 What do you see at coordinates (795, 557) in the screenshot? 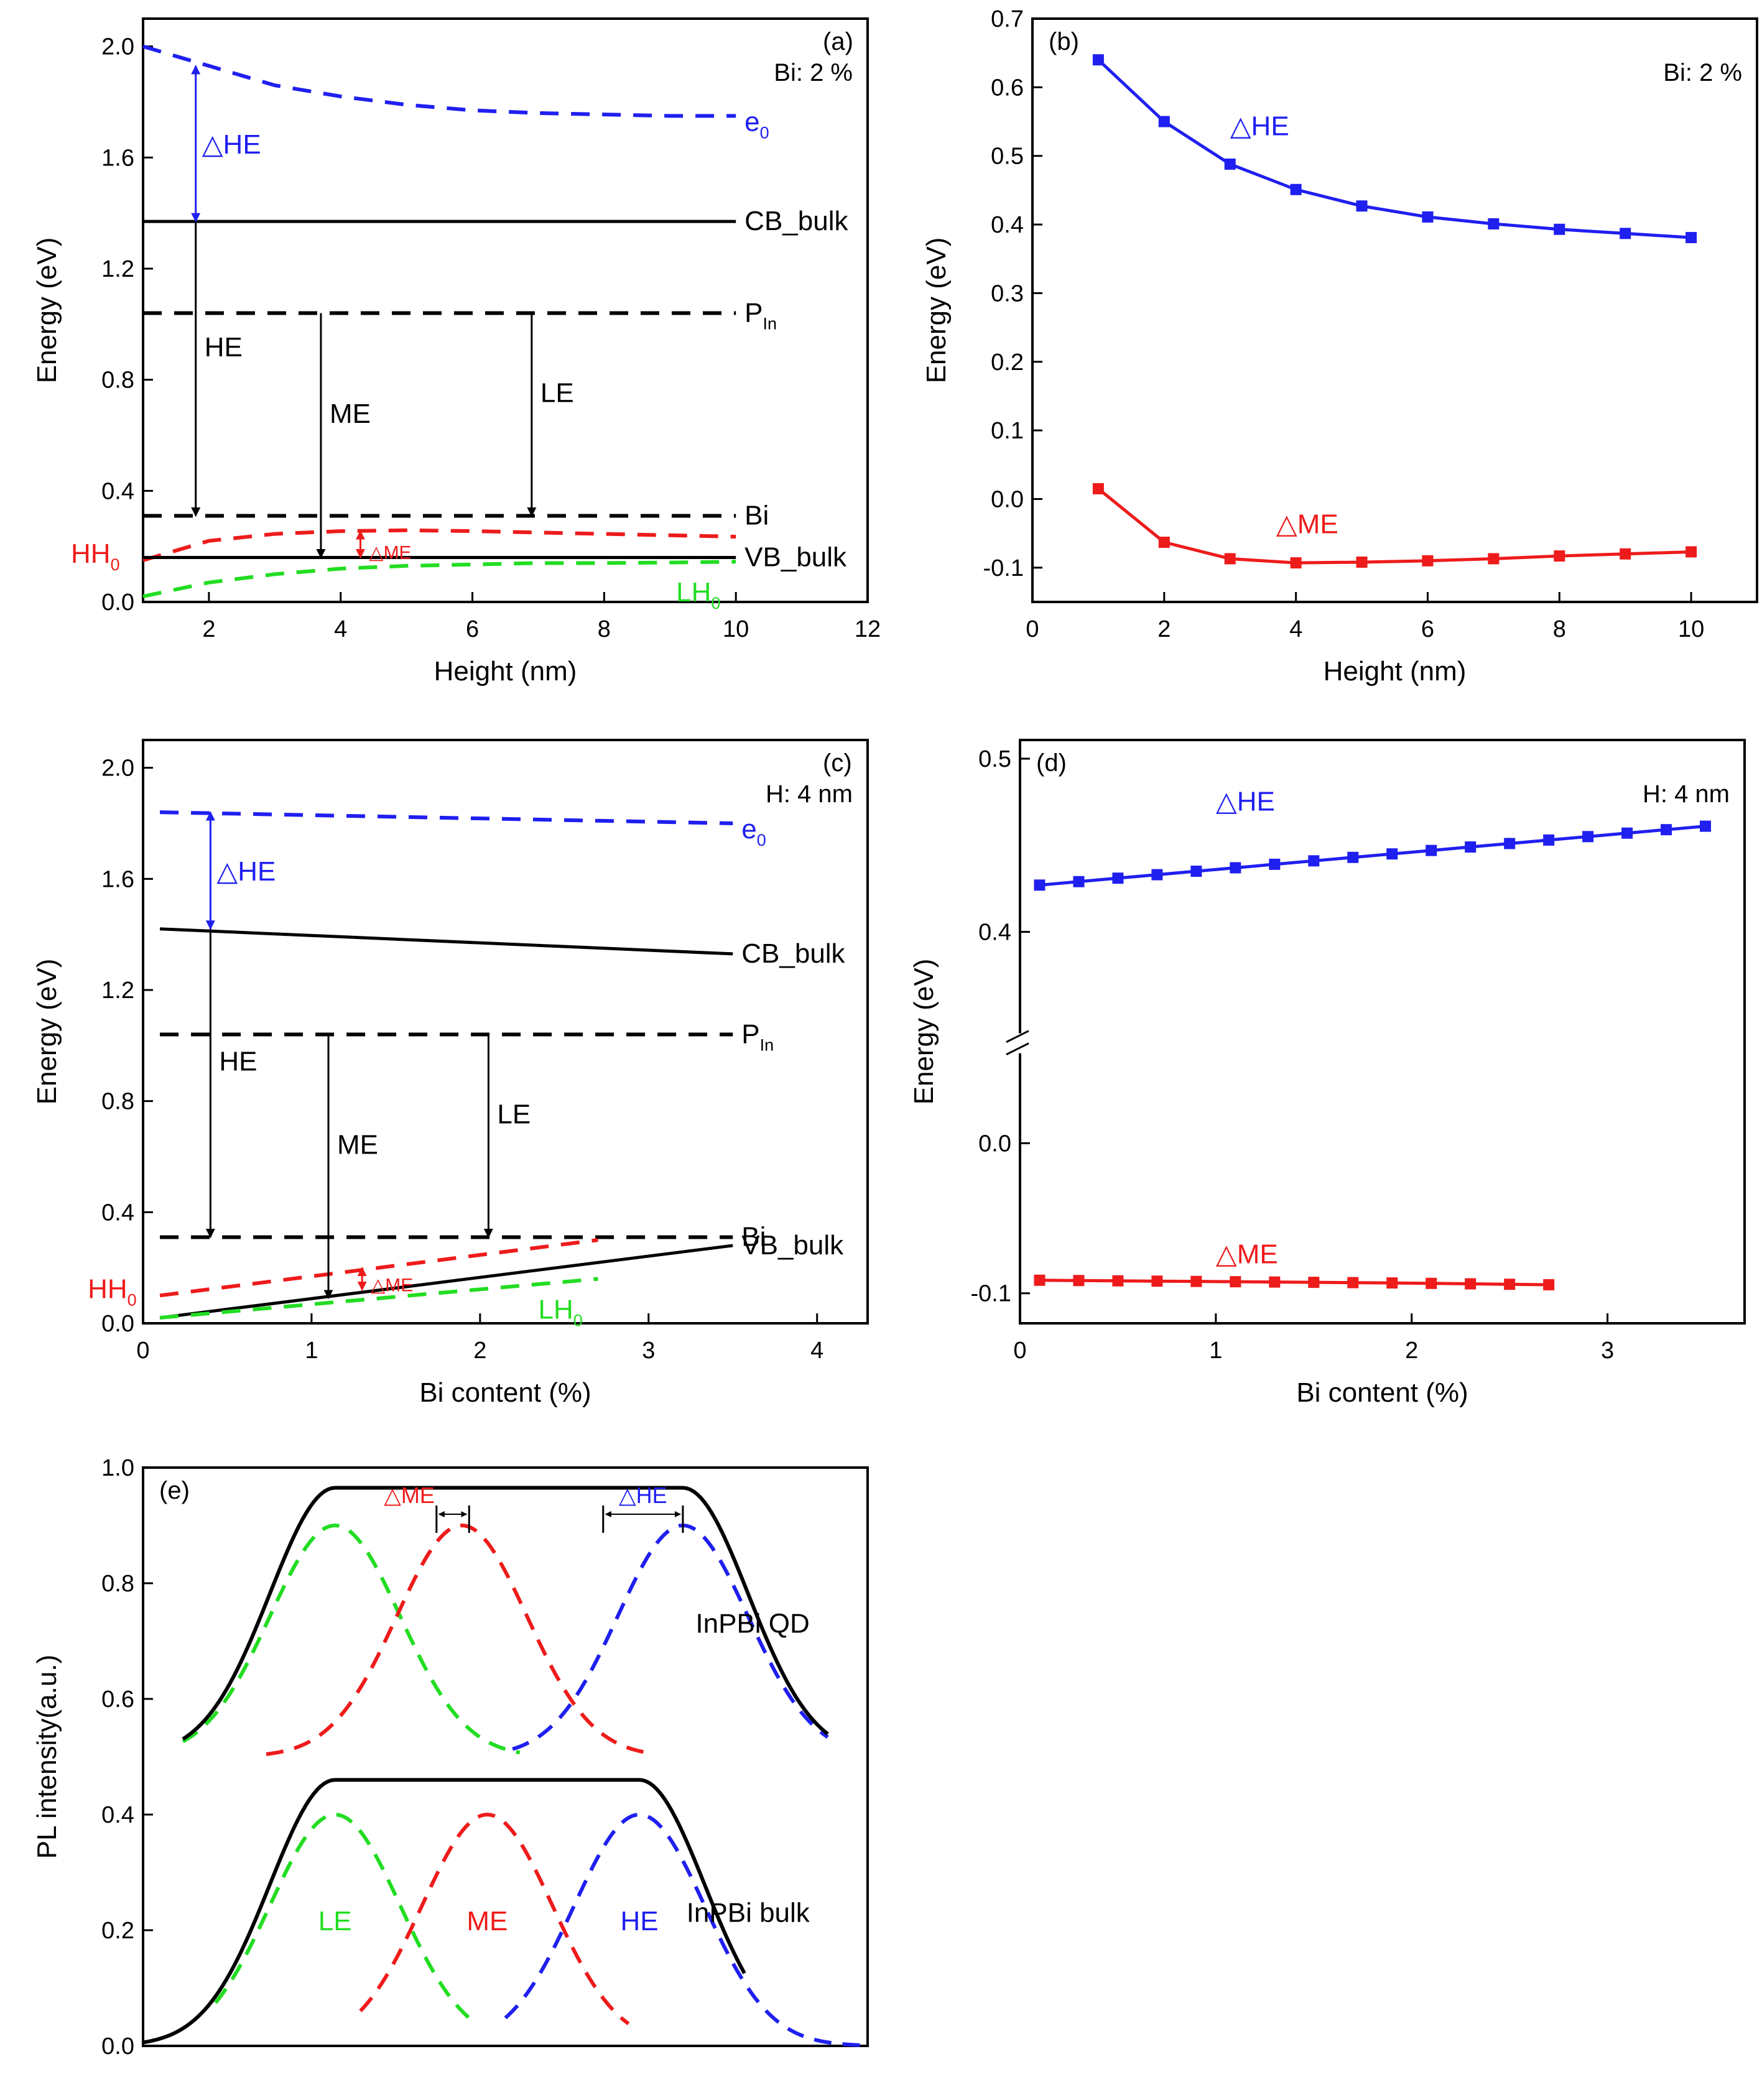
I see `series-label-VB_bulk: VB_bulk` at bounding box center [795, 557].